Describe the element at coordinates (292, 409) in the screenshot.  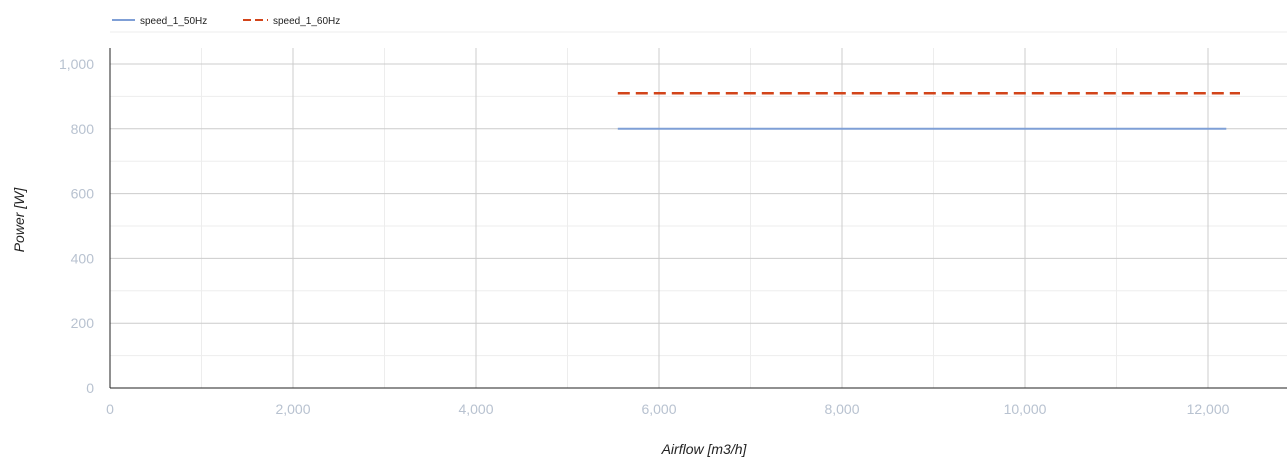
I see `x-tick-label: 2,000` at that location.